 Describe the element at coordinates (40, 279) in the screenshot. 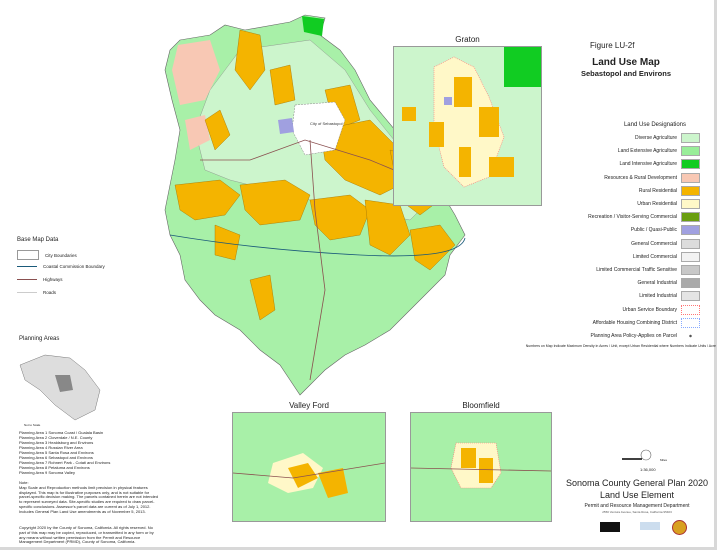

I see `base-highways: Highways` at that location.